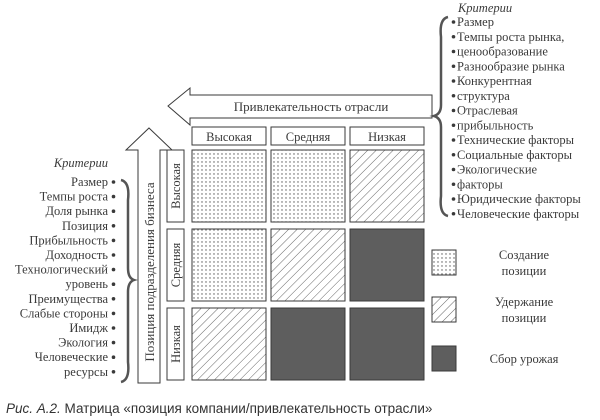  What do you see at coordinates (484, 8) in the screenshot?
I see `right-criteria-title: Критерии` at bounding box center [484, 8].